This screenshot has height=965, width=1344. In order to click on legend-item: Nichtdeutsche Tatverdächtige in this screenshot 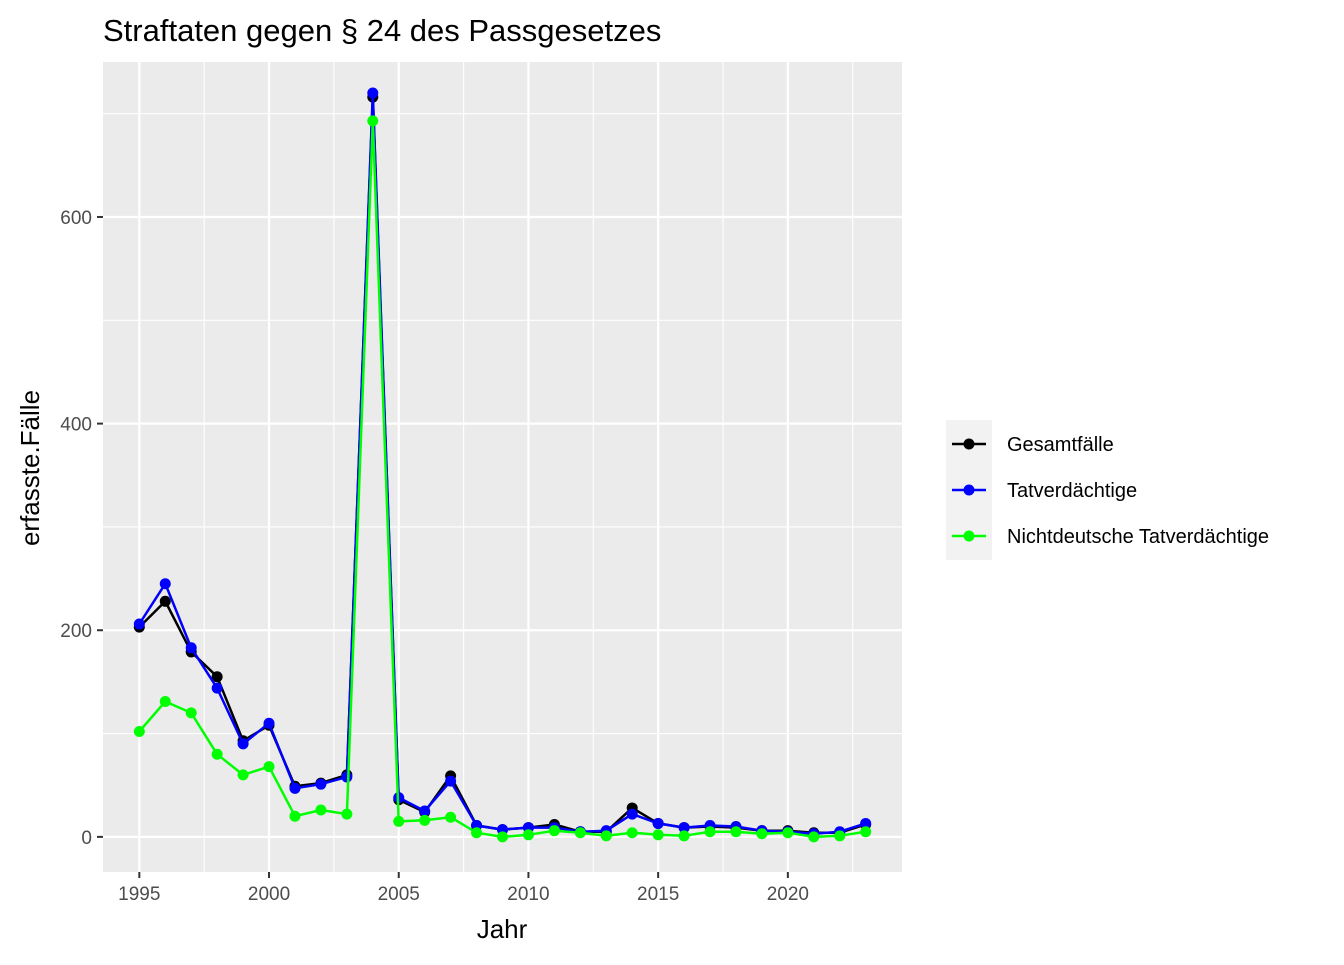, I will do `click(1110, 537)`.